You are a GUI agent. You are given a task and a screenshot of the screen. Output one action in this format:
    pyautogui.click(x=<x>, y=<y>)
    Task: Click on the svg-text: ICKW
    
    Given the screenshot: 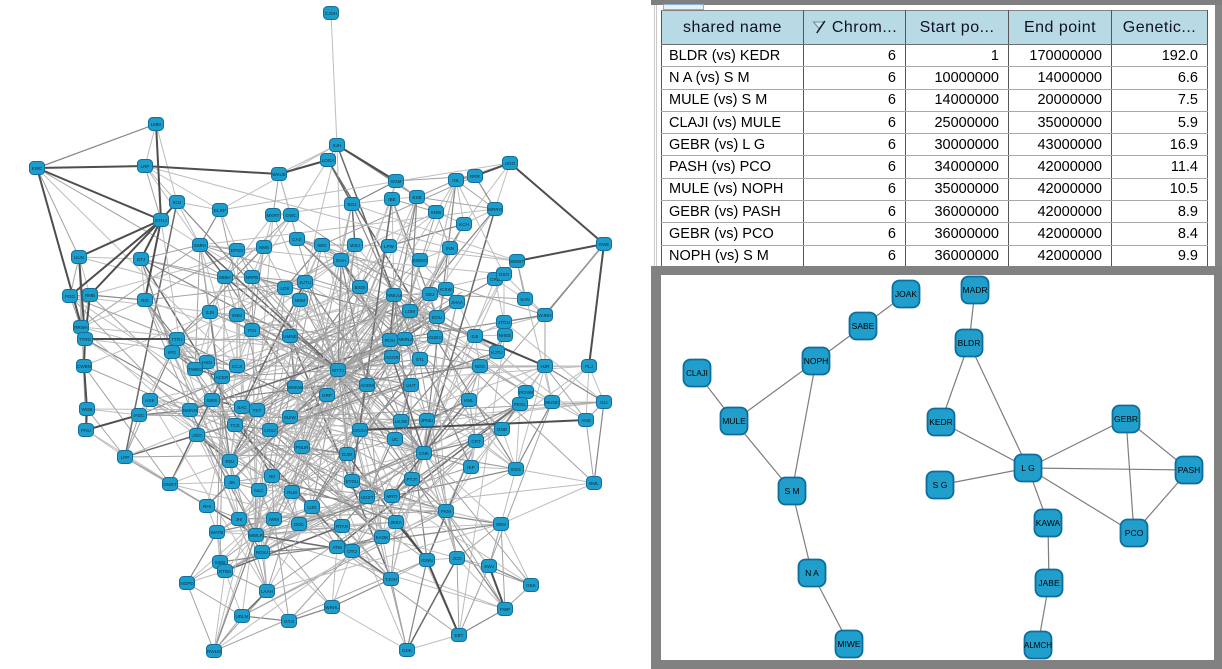 What is the action you would take?
    pyautogui.click(x=446, y=289)
    